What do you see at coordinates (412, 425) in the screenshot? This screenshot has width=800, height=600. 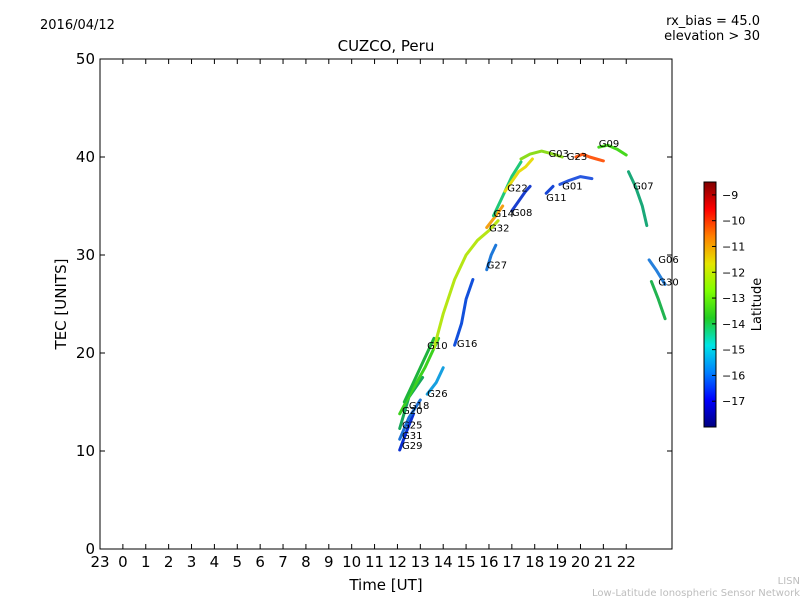 I see `satellite-label-g25: G25` at bounding box center [412, 425].